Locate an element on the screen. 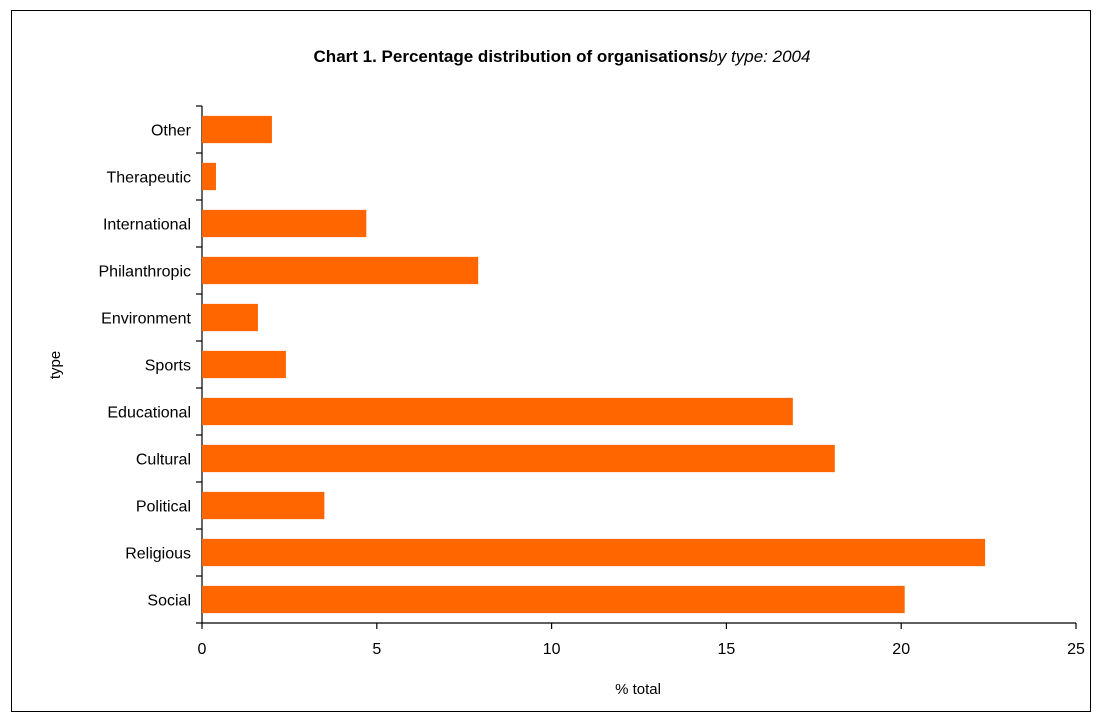 Image resolution: width=1102 pixels, height=722 pixels. y-tick-label-sports: Sports is located at coordinates (168, 366).